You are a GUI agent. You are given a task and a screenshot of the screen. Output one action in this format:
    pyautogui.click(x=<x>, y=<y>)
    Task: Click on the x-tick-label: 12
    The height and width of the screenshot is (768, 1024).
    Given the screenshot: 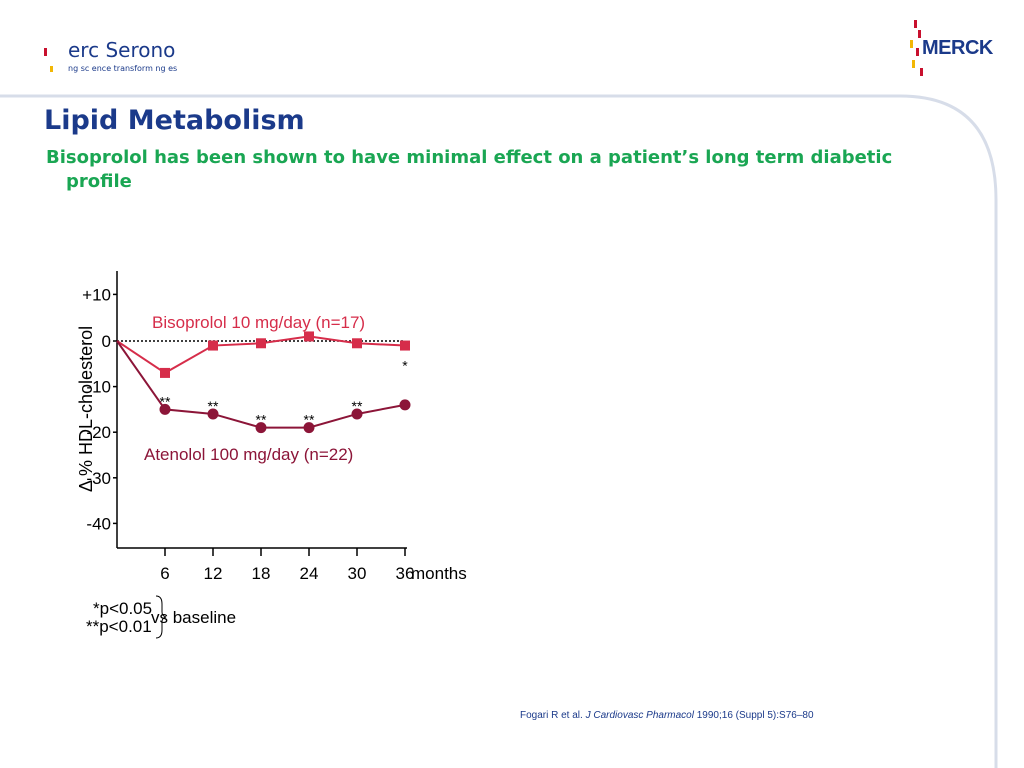 What is the action you would take?
    pyautogui.click(x=213, y=573)
    